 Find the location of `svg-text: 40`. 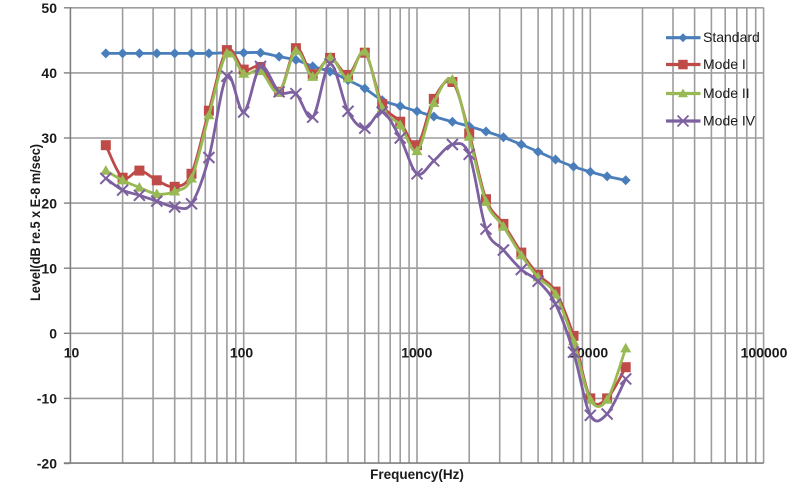

svg-text: 40 is located at coordinates (49, 73).